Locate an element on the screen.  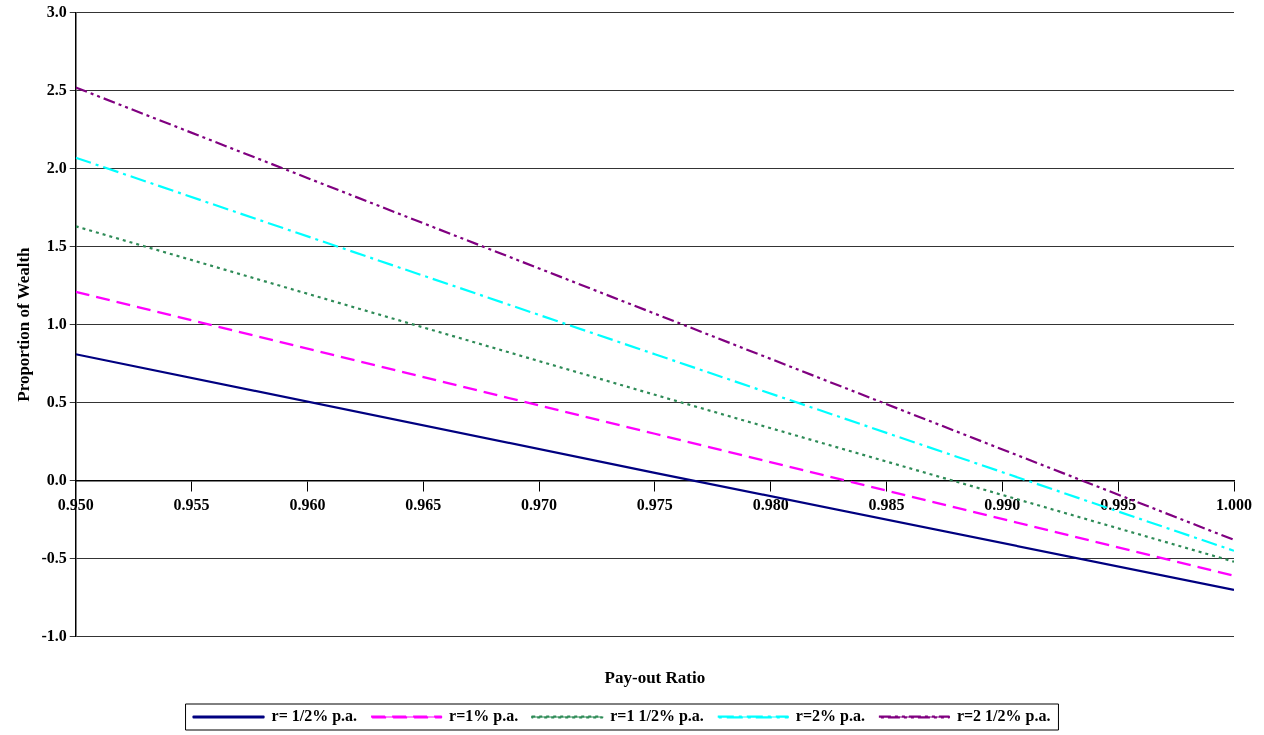
y-tick-label: 3.0 is located at coordinates (56, 11).